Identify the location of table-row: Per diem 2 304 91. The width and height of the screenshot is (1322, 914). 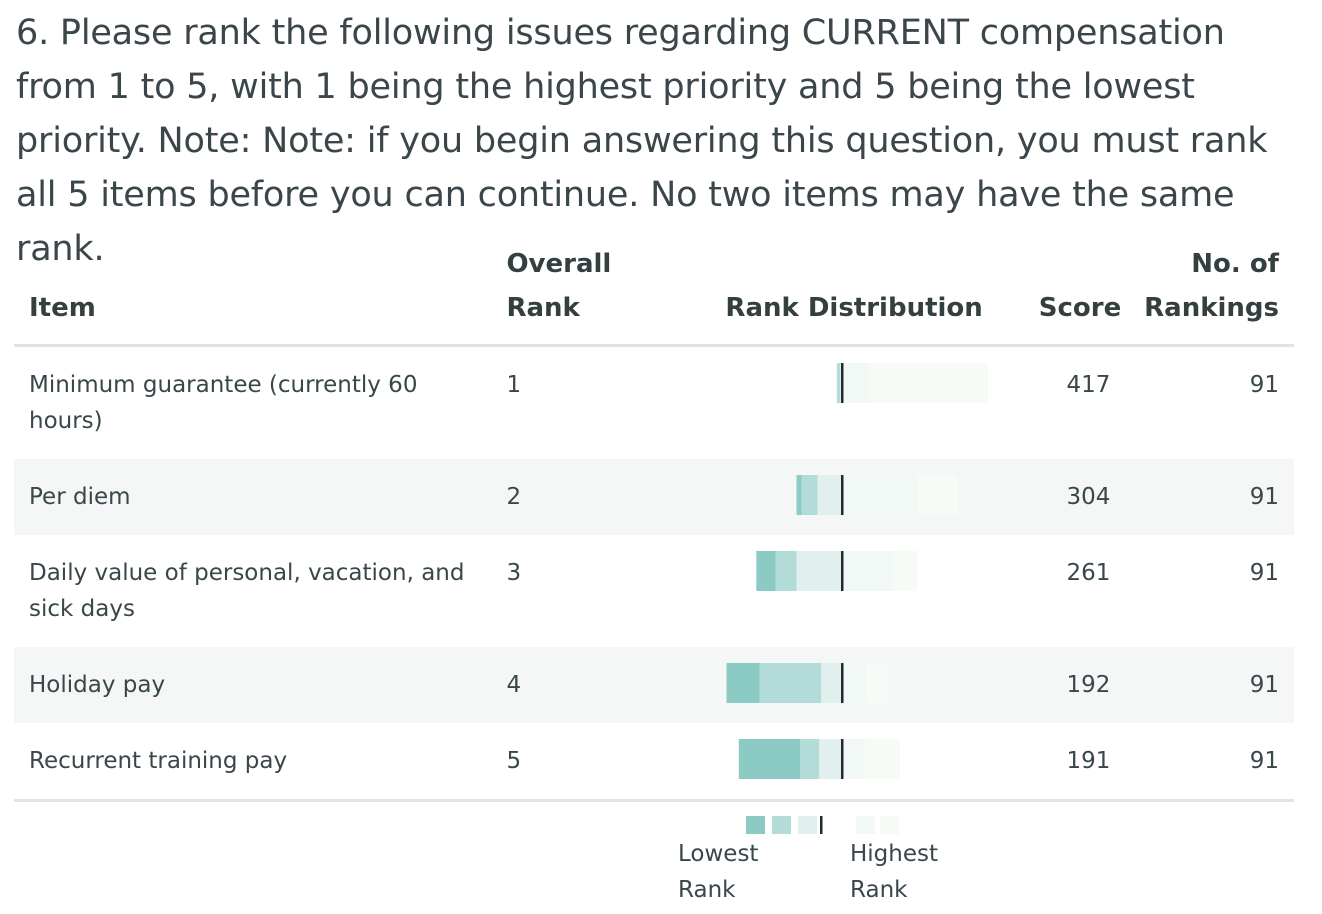
(654, 497).